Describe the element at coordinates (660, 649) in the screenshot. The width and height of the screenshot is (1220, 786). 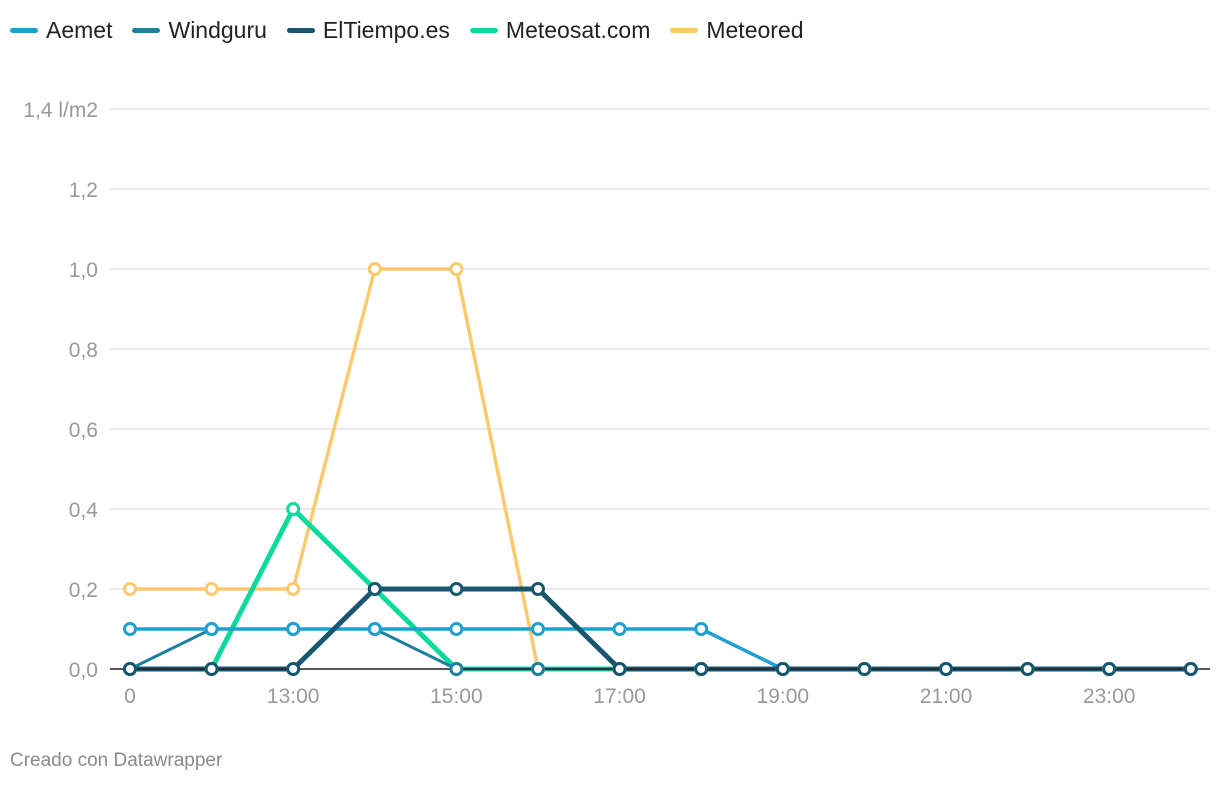
I see `series-line` at that location.